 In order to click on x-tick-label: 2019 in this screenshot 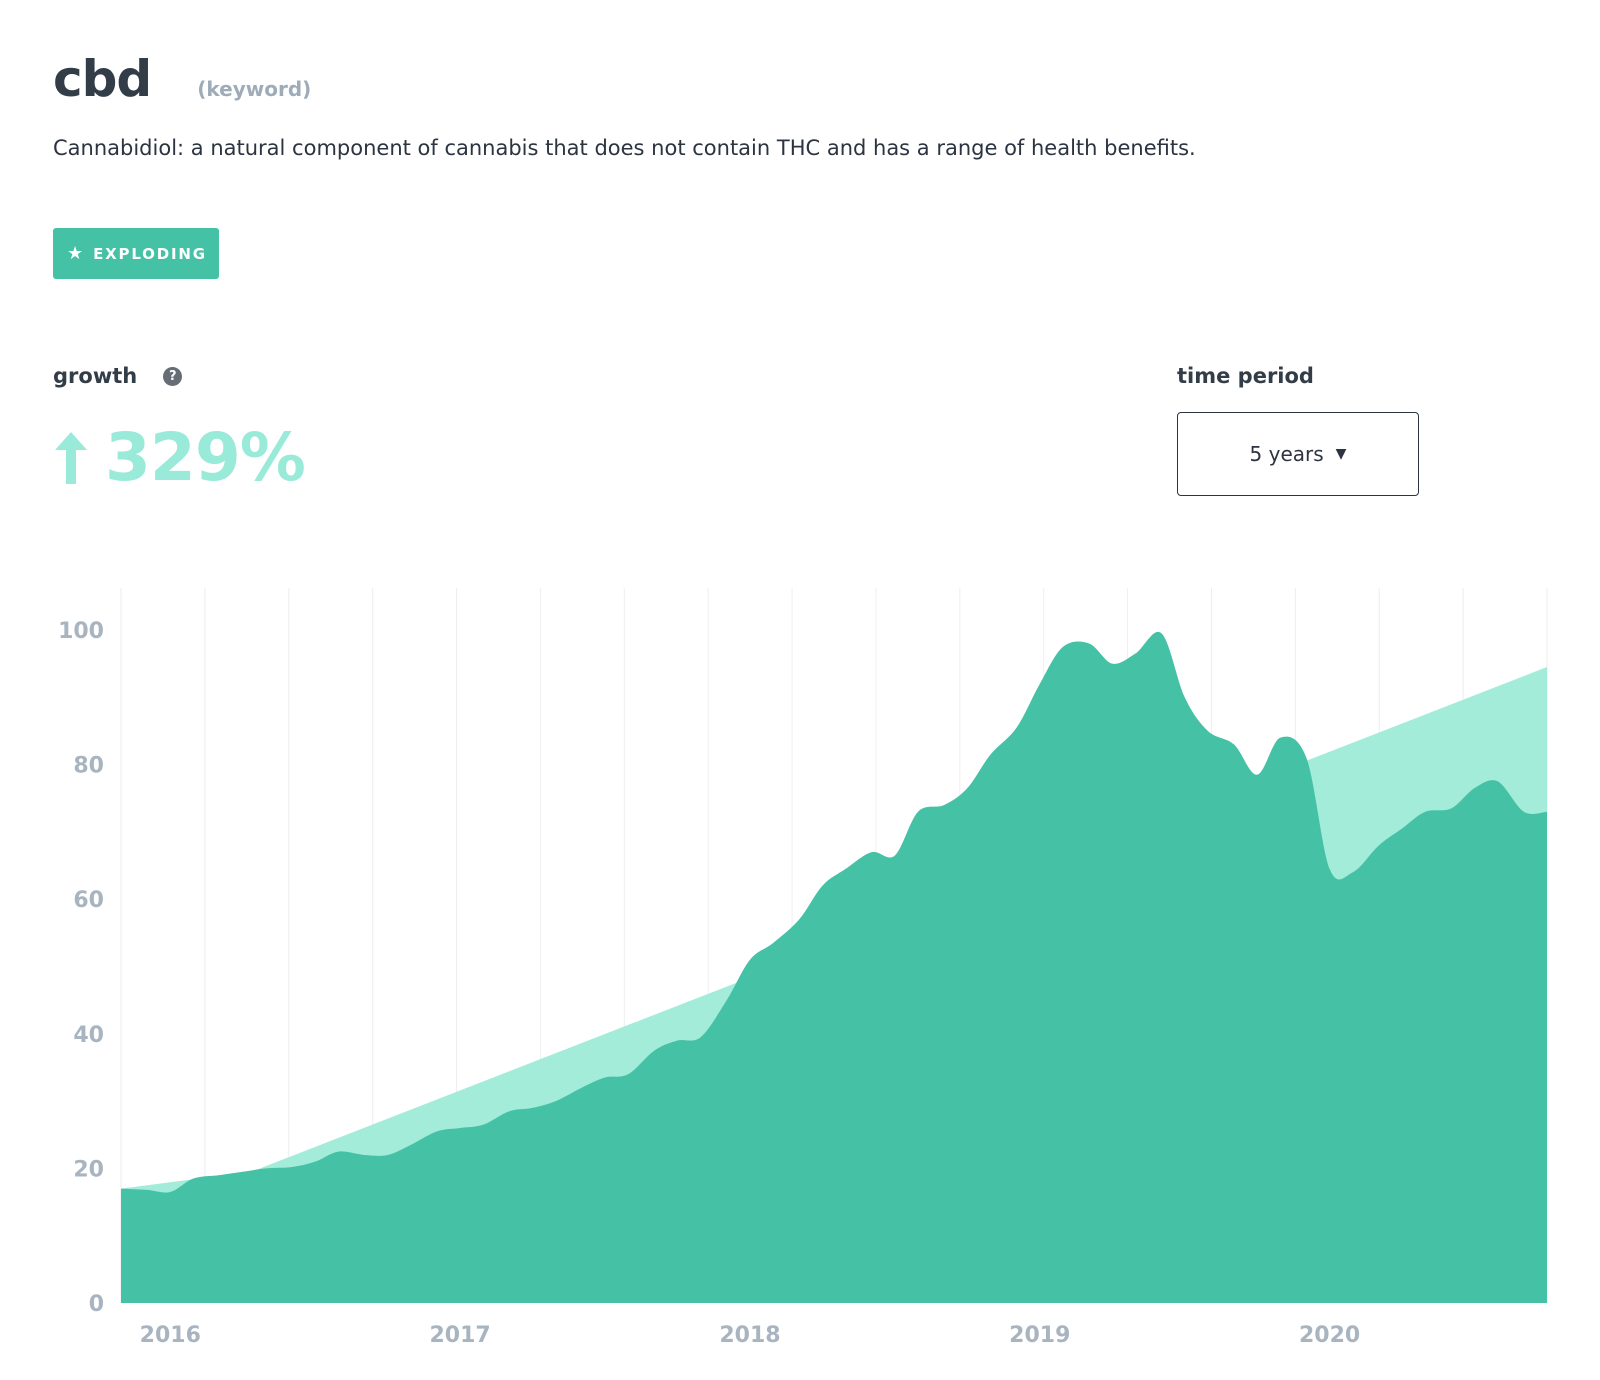, I will do `click(1039, 1335)`.